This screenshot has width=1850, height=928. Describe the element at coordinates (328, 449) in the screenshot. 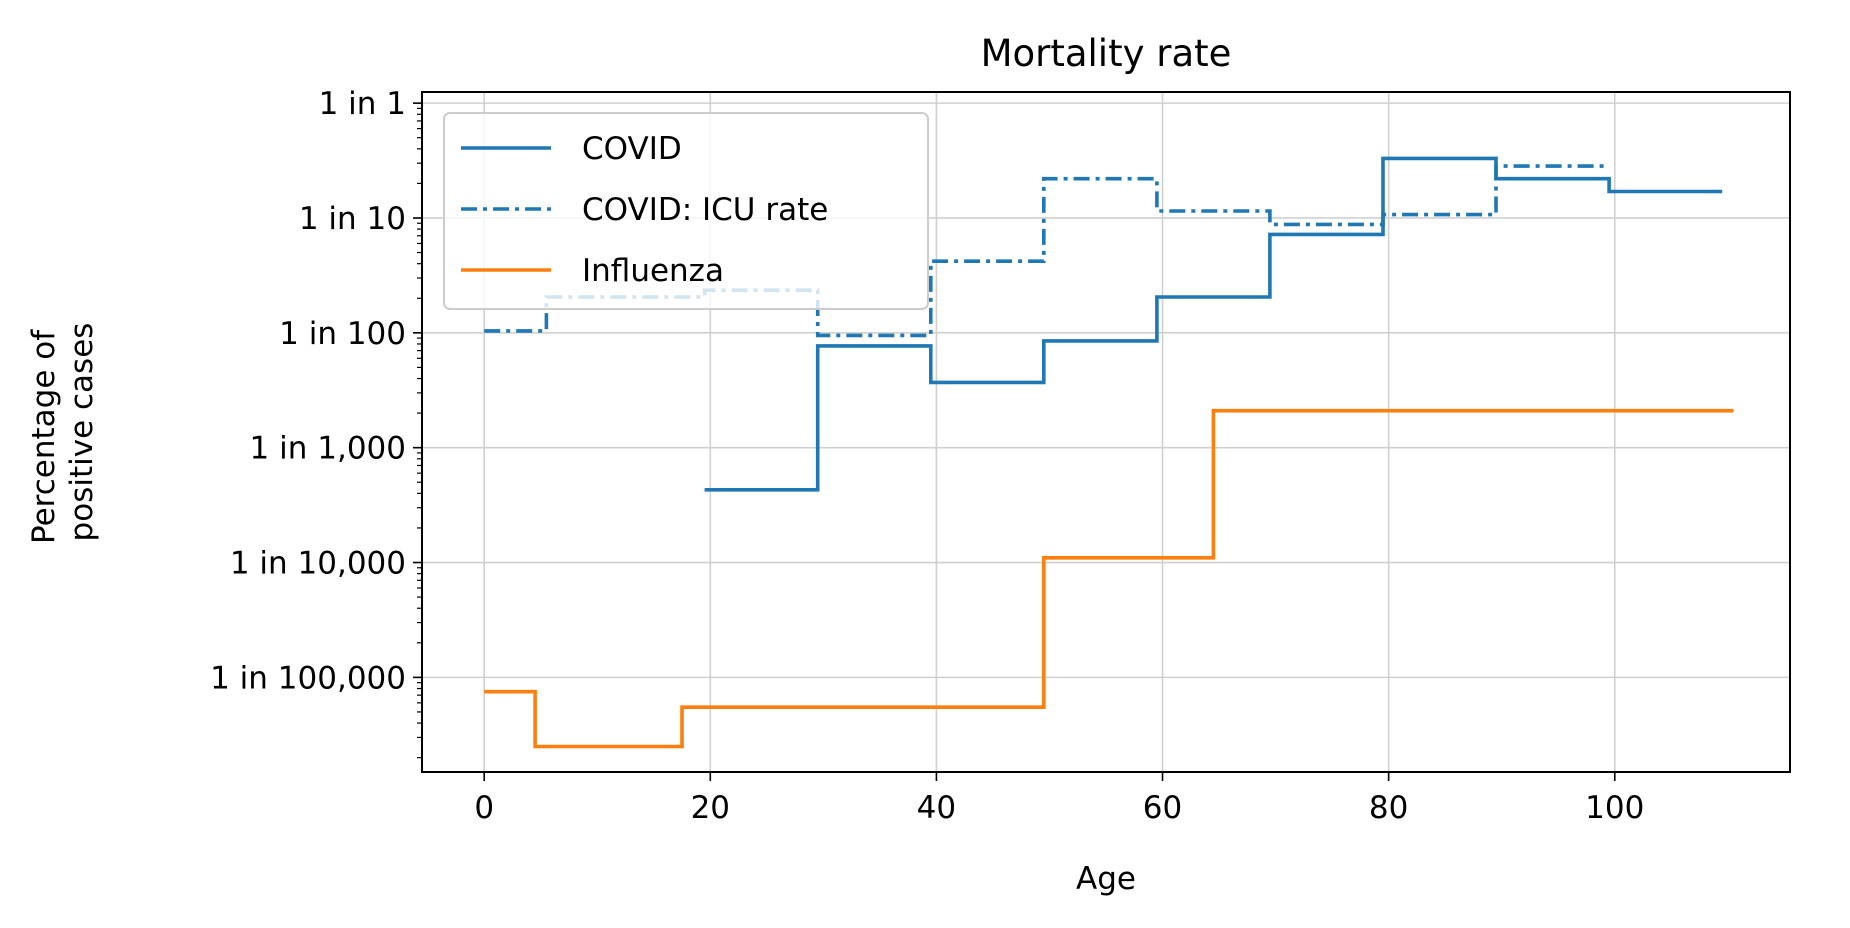

I see `y-tick-label: 1 in 1,000` at that location.